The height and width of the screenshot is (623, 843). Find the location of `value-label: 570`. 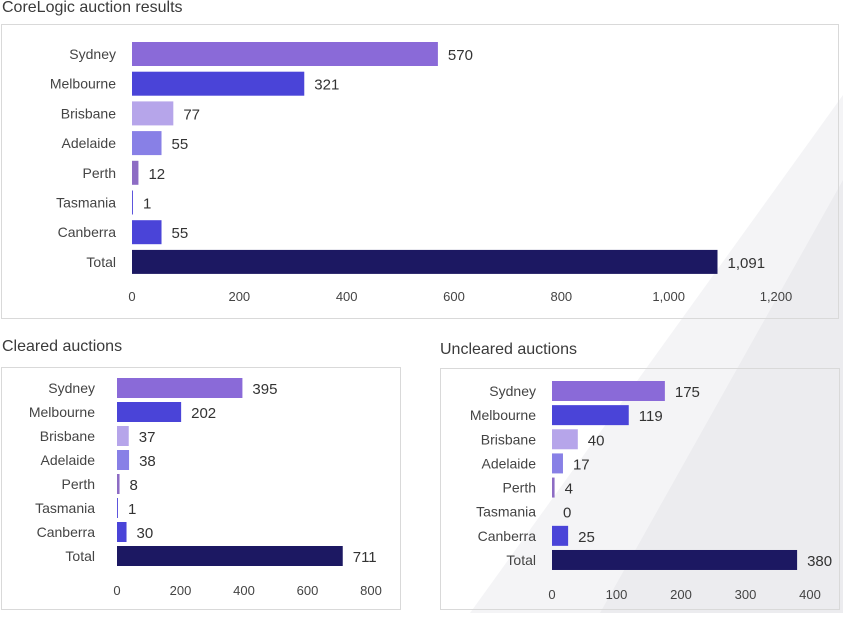

value-label: 570 is located at coordinates (460, 55).